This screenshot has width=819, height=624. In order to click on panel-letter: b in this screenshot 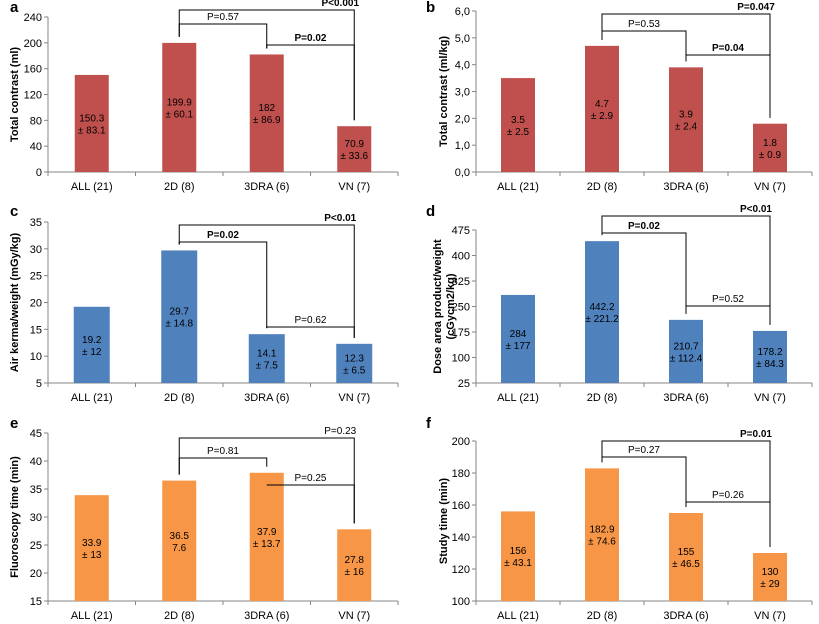, I will do `click(430, 8)`.